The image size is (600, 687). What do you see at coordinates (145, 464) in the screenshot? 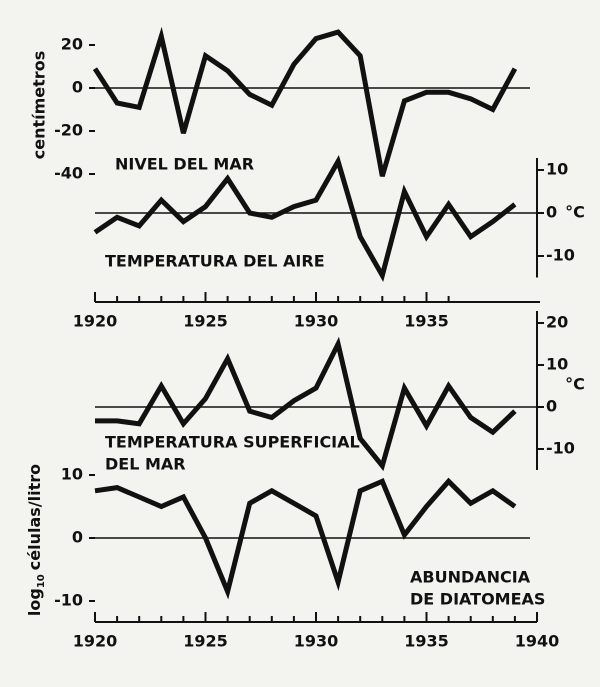
I see `annotation: DEL MAR` at bounding box center [145, 464].